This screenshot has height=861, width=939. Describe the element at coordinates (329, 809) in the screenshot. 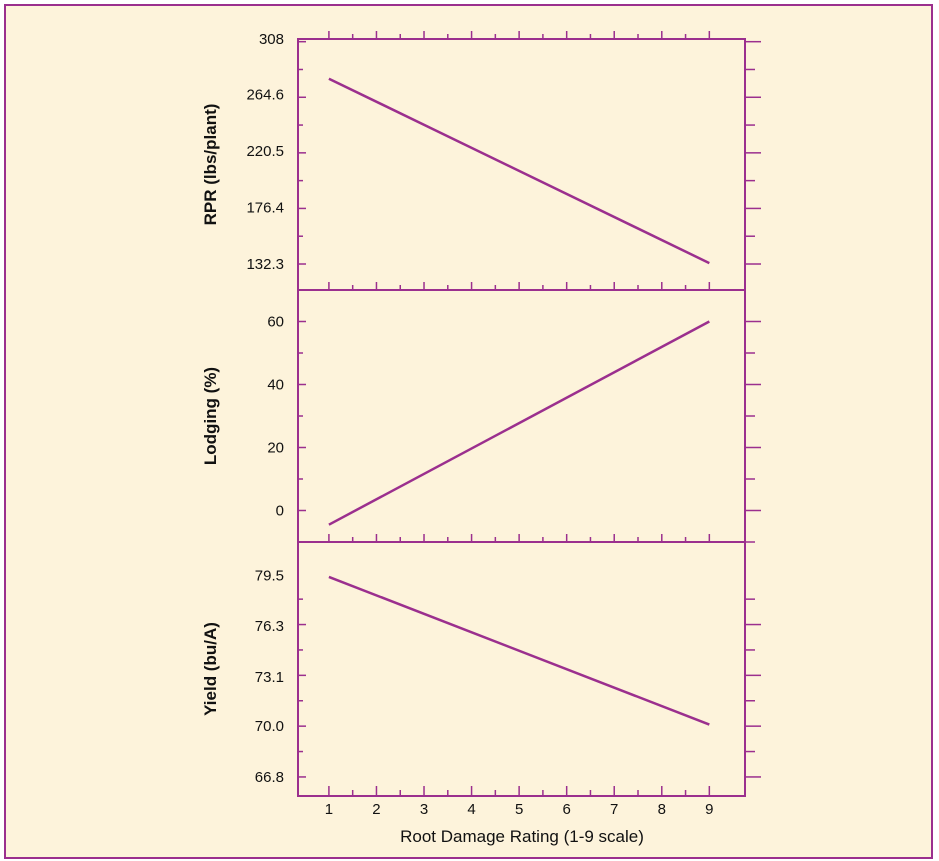

I see `x-tick-label-0: 1` at that location.